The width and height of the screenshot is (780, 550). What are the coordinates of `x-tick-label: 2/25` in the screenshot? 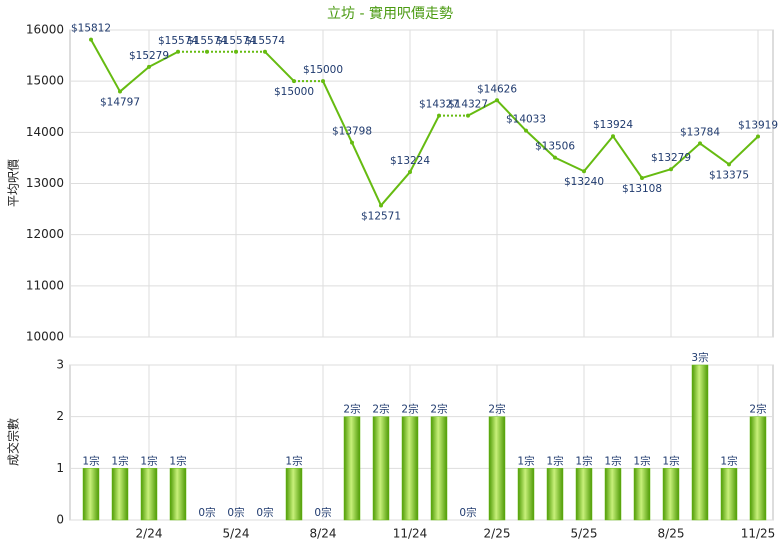 It's located at (497, 534).